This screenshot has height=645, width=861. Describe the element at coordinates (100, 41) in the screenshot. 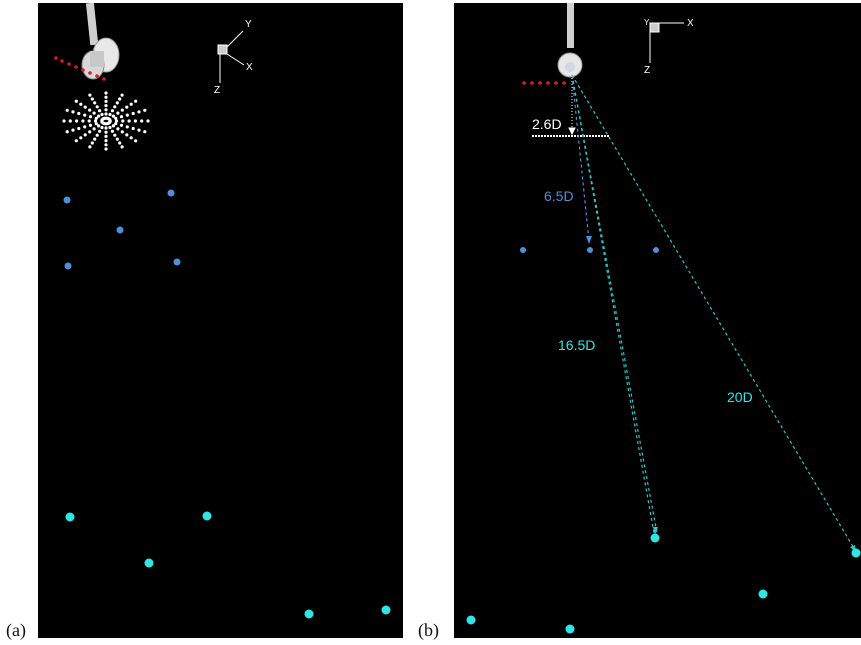

I see `probe-a` at that location.